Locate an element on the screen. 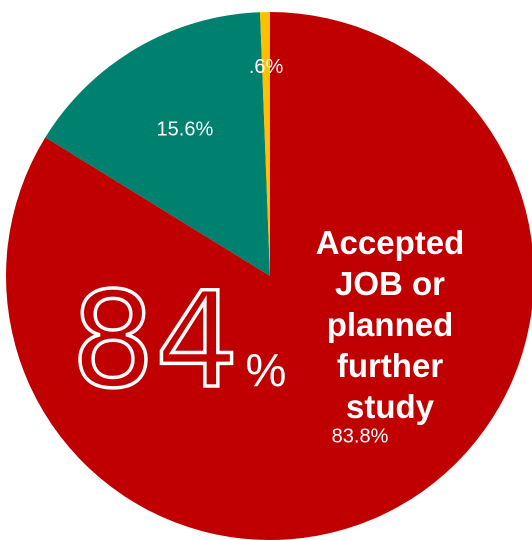 This screenshot has width=532, height=540. slice-label-3: .6% is located at coordinates (266, 67).